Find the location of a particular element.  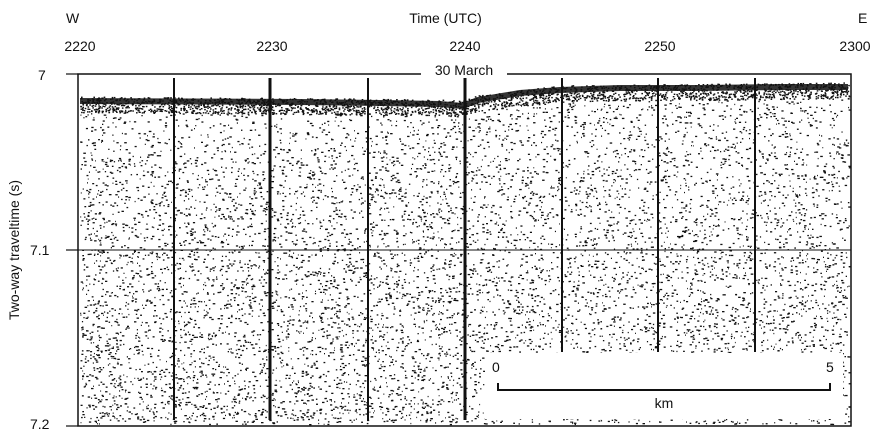

y-tick-label: 7.1 is located at coordinates (40, 250).